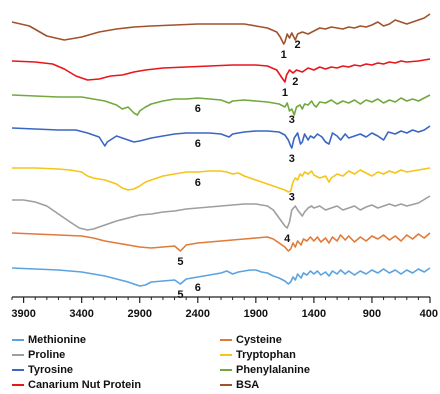 The width and height of the screenshot is (440, 394). What do you see at coordinates (292, 120) in the screenshot?
I see `peak-label-phenylalanine-3: 3` at bounding box center [292, 120].